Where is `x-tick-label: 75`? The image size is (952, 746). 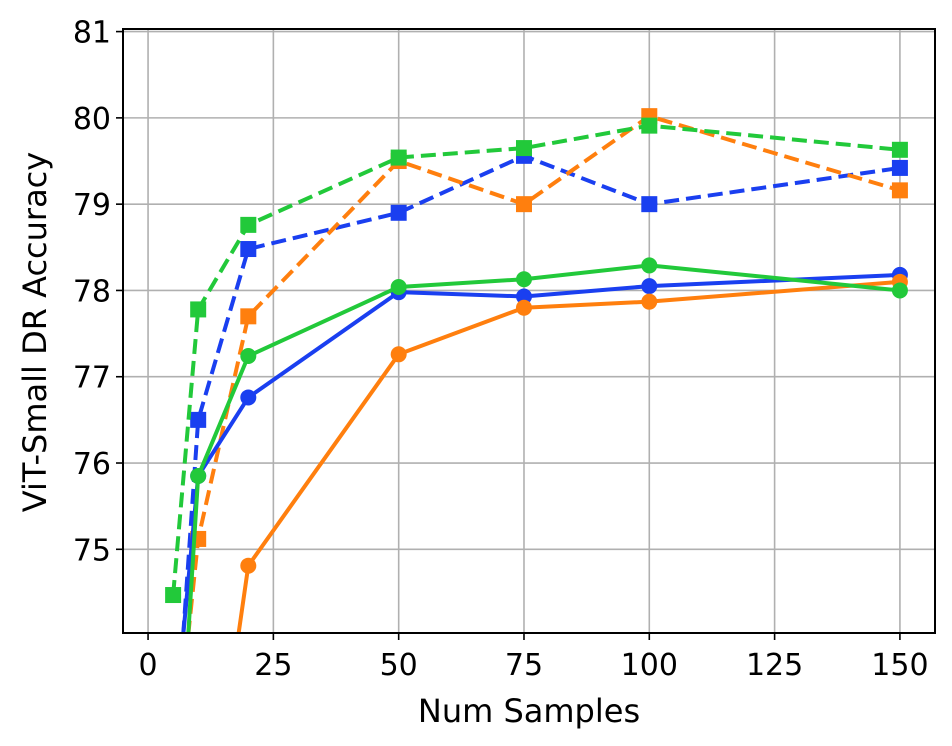
x-tick-label: 75 is located at coordinates (524, 665).